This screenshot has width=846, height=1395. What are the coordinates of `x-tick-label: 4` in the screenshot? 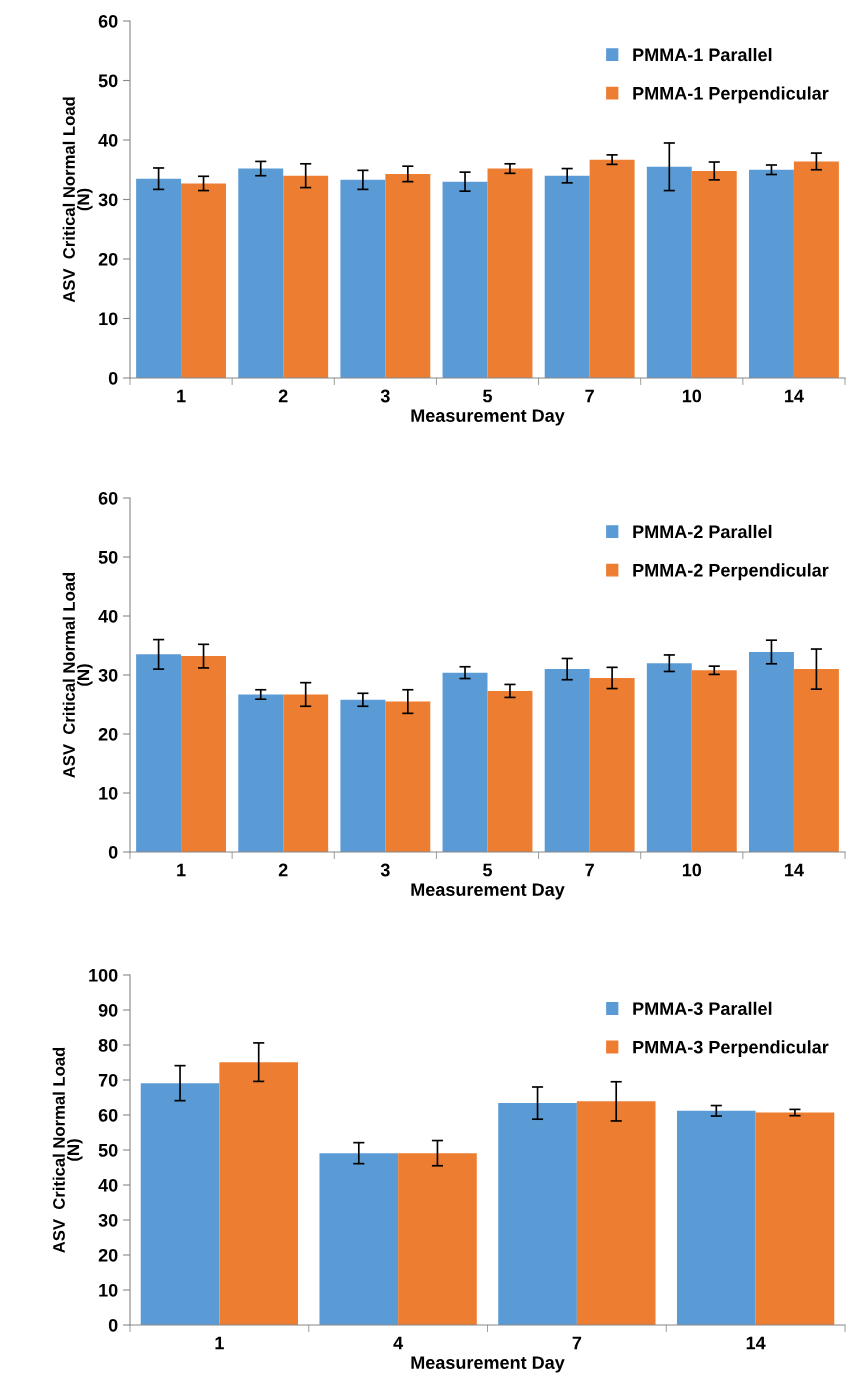 It's located at (398, 1343).